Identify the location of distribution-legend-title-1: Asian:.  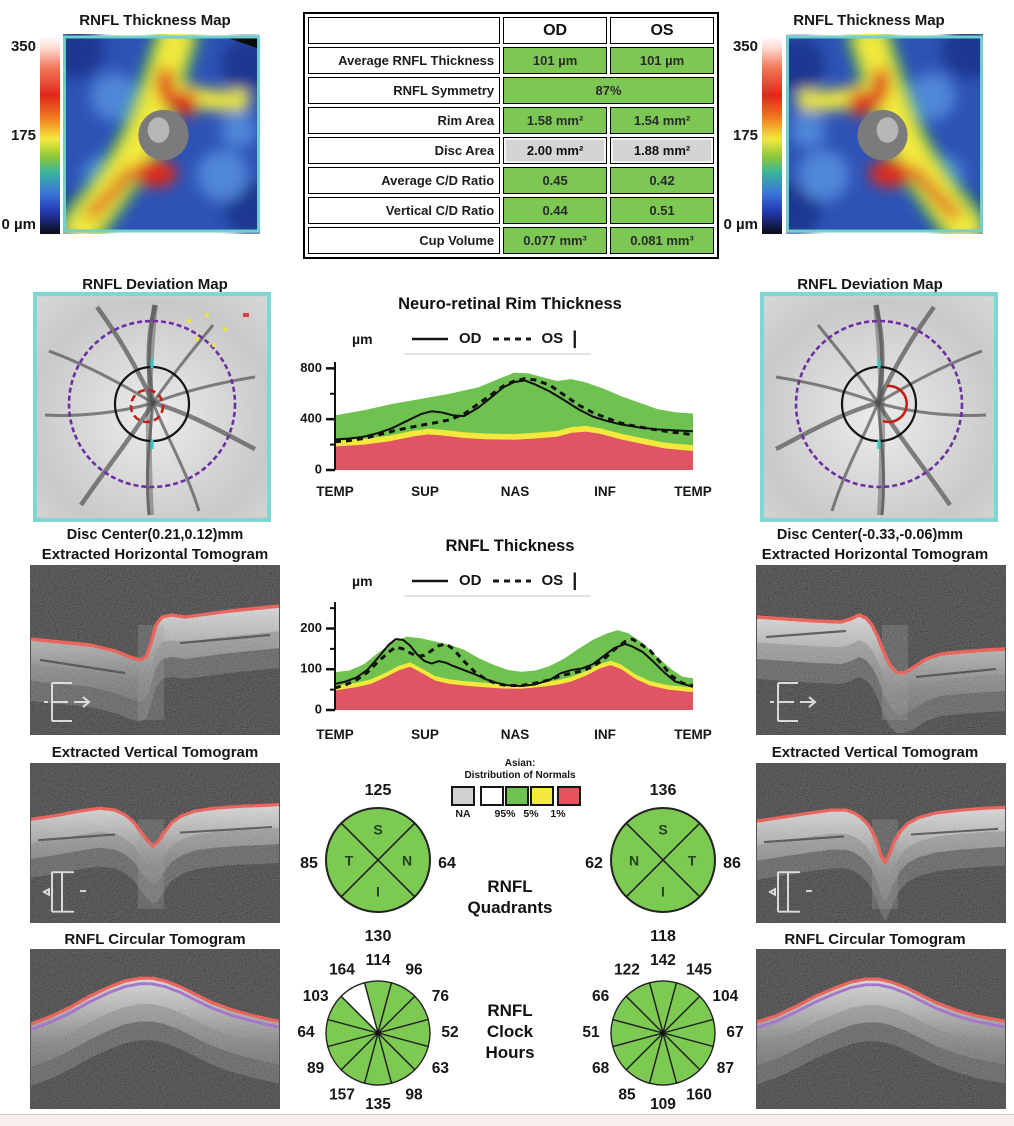
(520, 763).